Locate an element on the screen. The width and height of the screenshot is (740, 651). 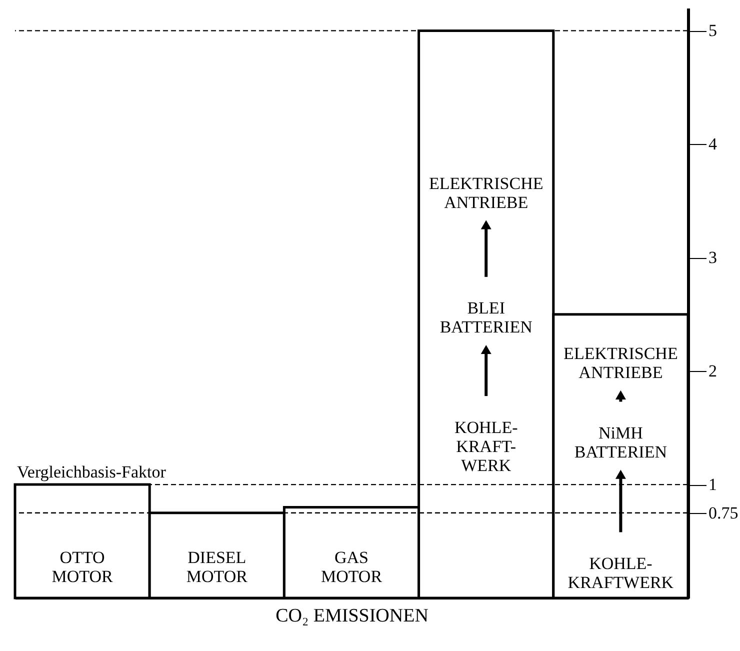
y-tick-label: 5 is located at coordinates (712, 30).